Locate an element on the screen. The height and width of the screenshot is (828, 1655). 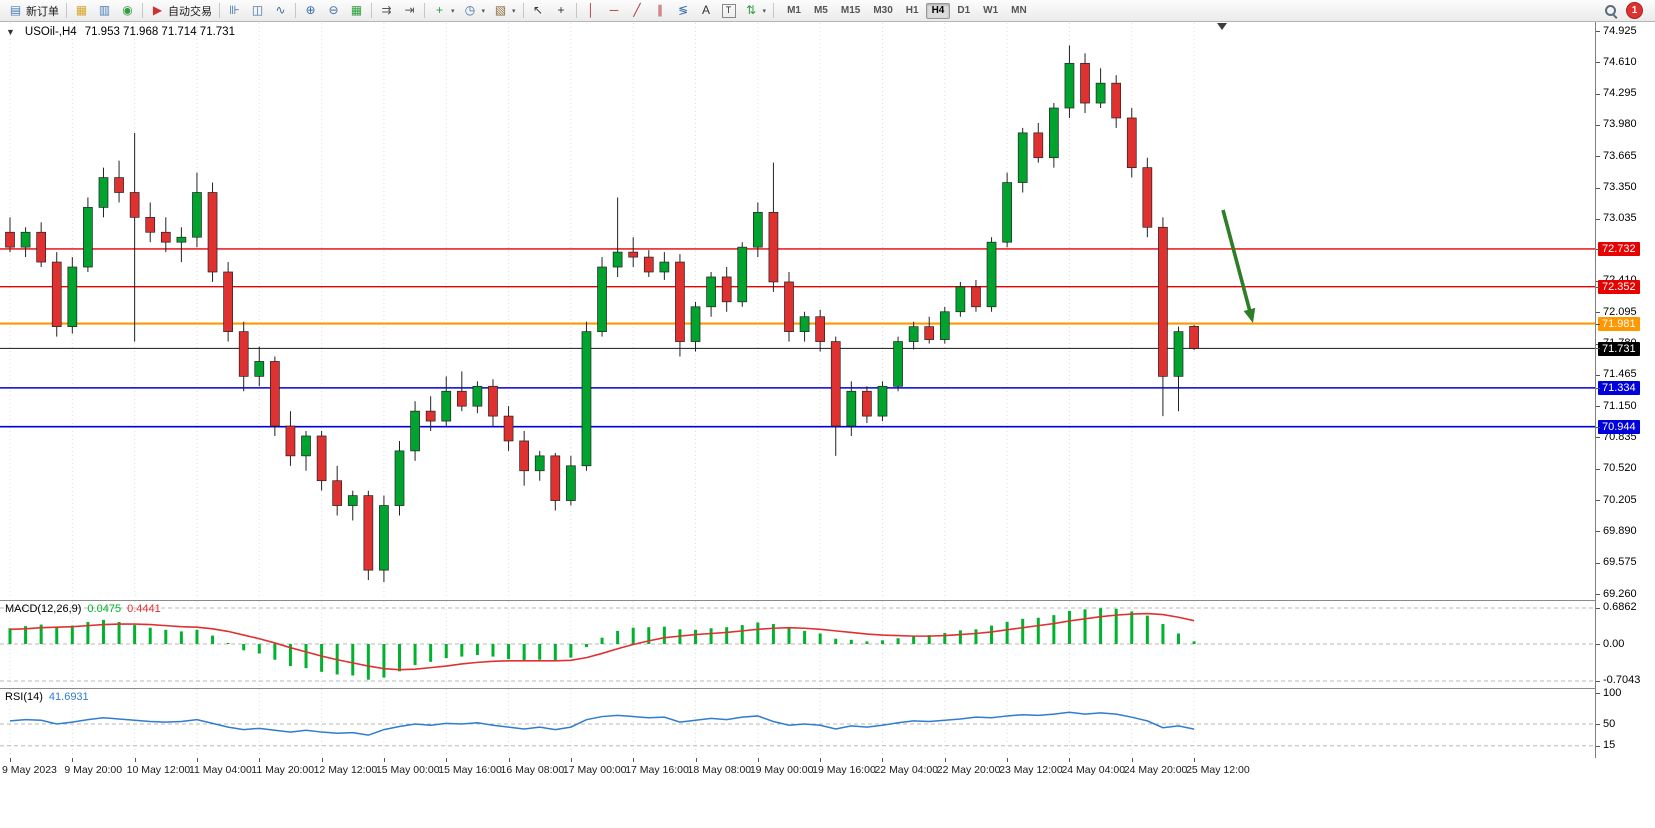
line-chart-button: ∿ is located at coordinates (280, 11).